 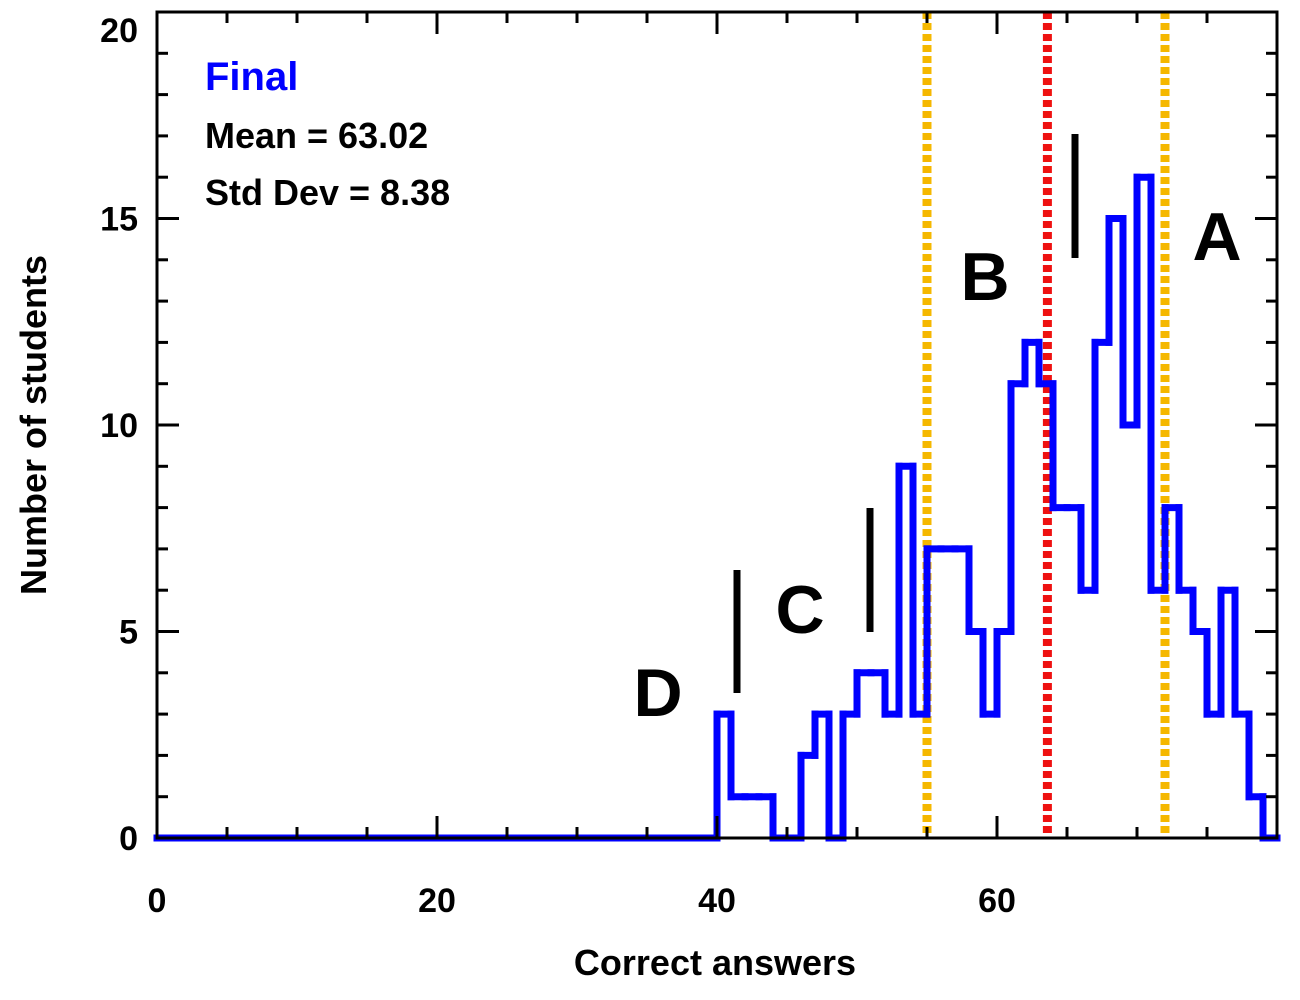 What do you see at coordinates (997, 901) in the screenshot?
I see `x-tick-label: 60` at bounding box center [997, 901].